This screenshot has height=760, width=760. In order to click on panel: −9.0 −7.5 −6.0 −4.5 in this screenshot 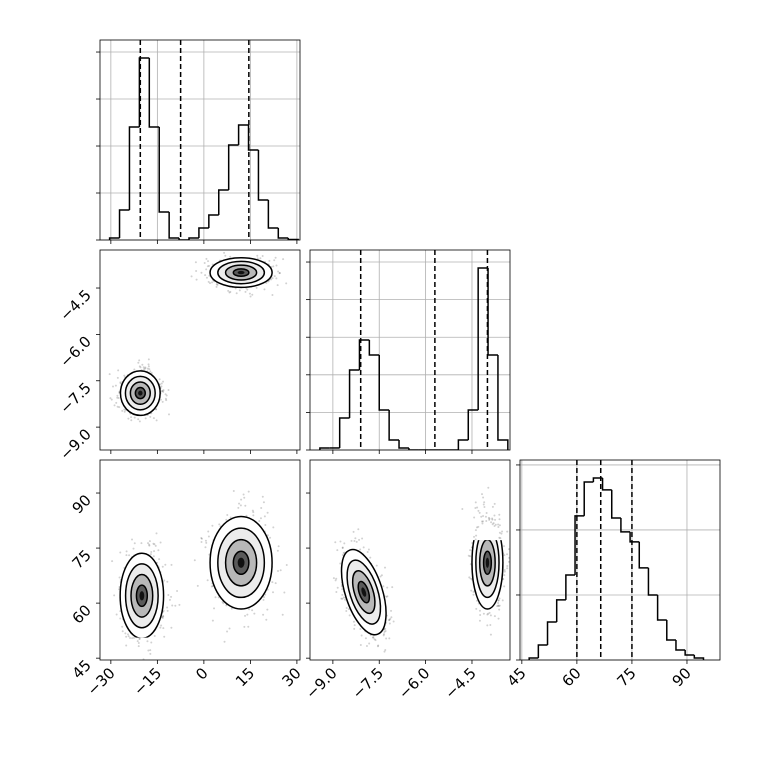, I will do `click(178, 356)`.